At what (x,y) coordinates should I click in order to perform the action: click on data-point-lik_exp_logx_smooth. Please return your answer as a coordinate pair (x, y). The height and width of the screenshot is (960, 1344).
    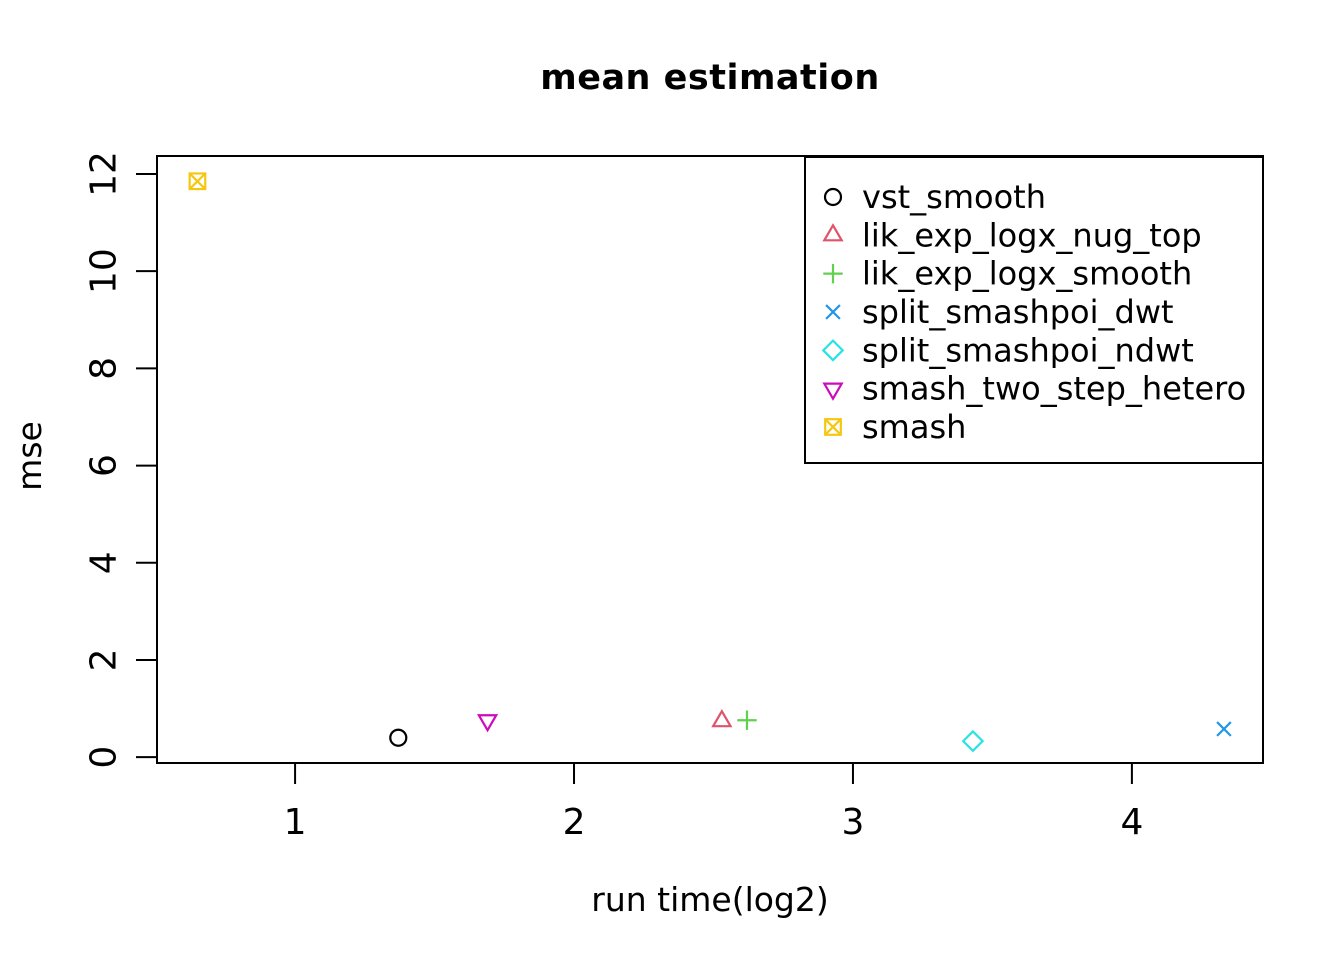
    Looking at the image, I should click on (747, 720).